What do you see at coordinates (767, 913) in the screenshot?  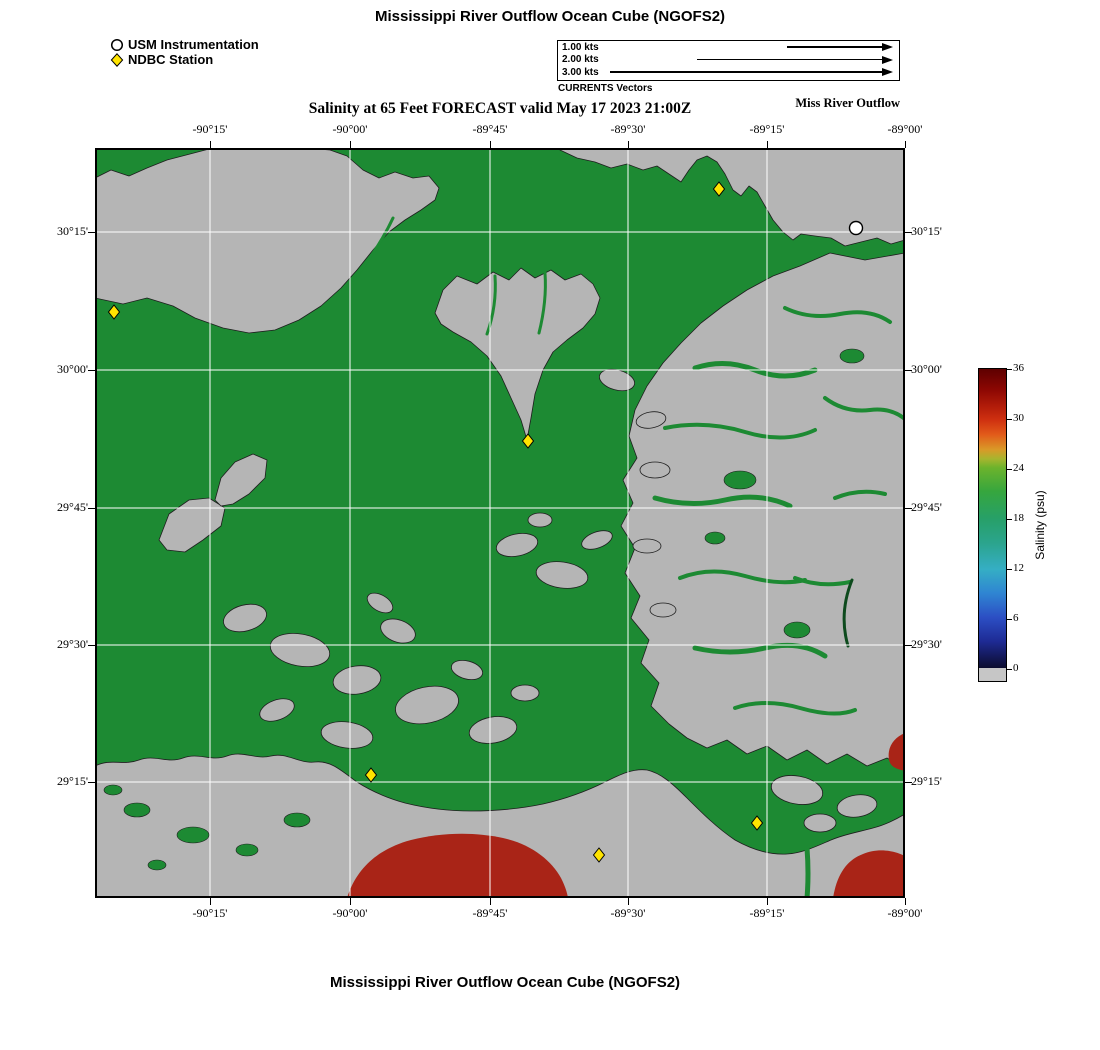 I see `lon-tick-label-bottom: -89°15'` at bounding box center [767, 913].